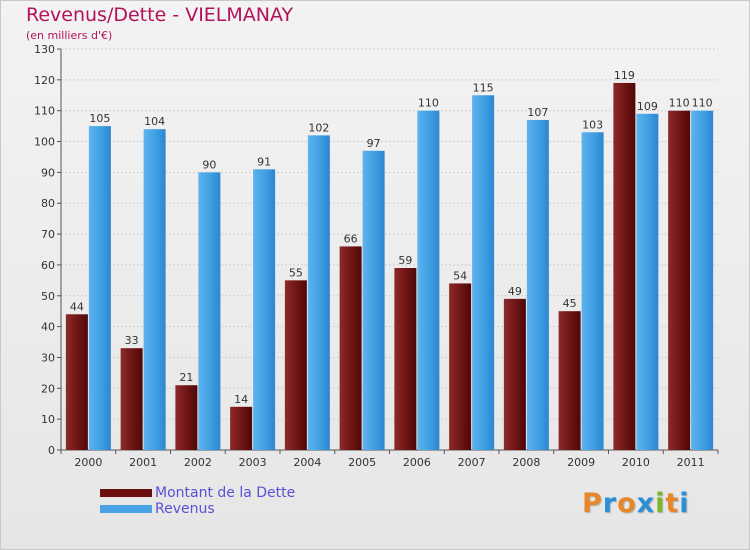  I want to click on x-tick-label: 2010, so click(636, 462).